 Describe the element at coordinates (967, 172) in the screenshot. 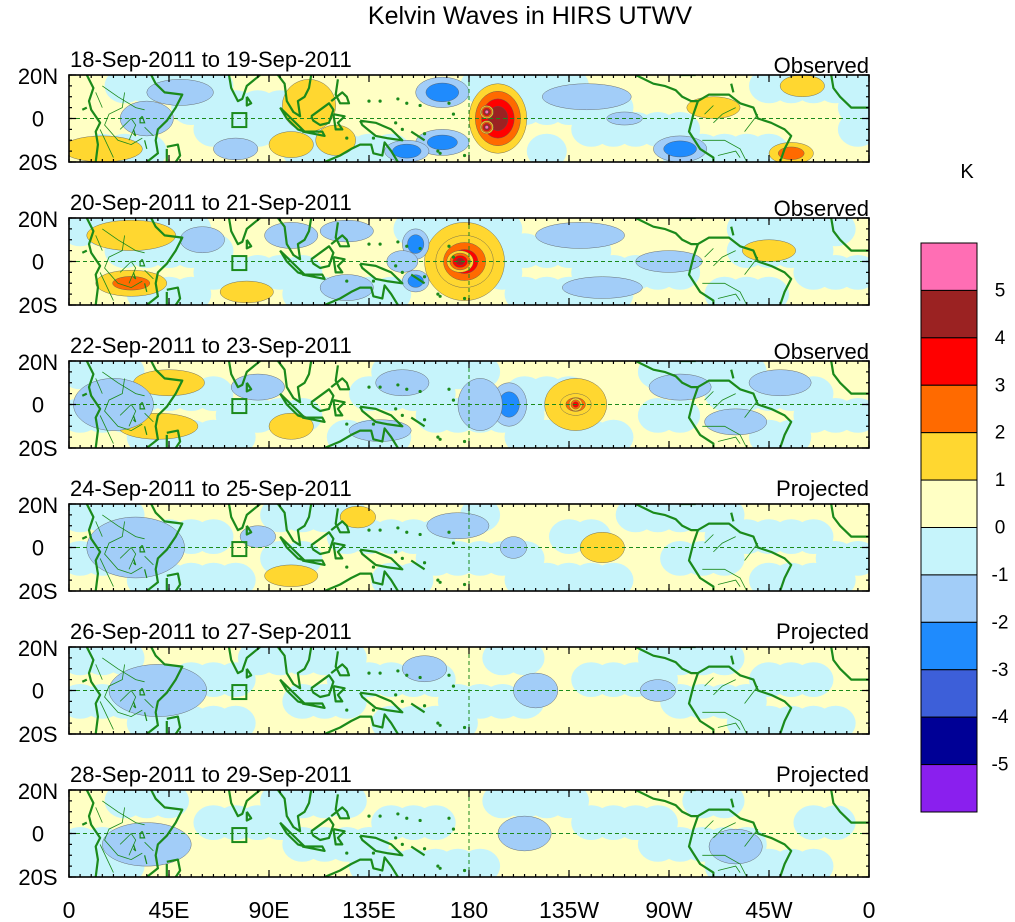

I see `colorbar-unit: K` at that location.